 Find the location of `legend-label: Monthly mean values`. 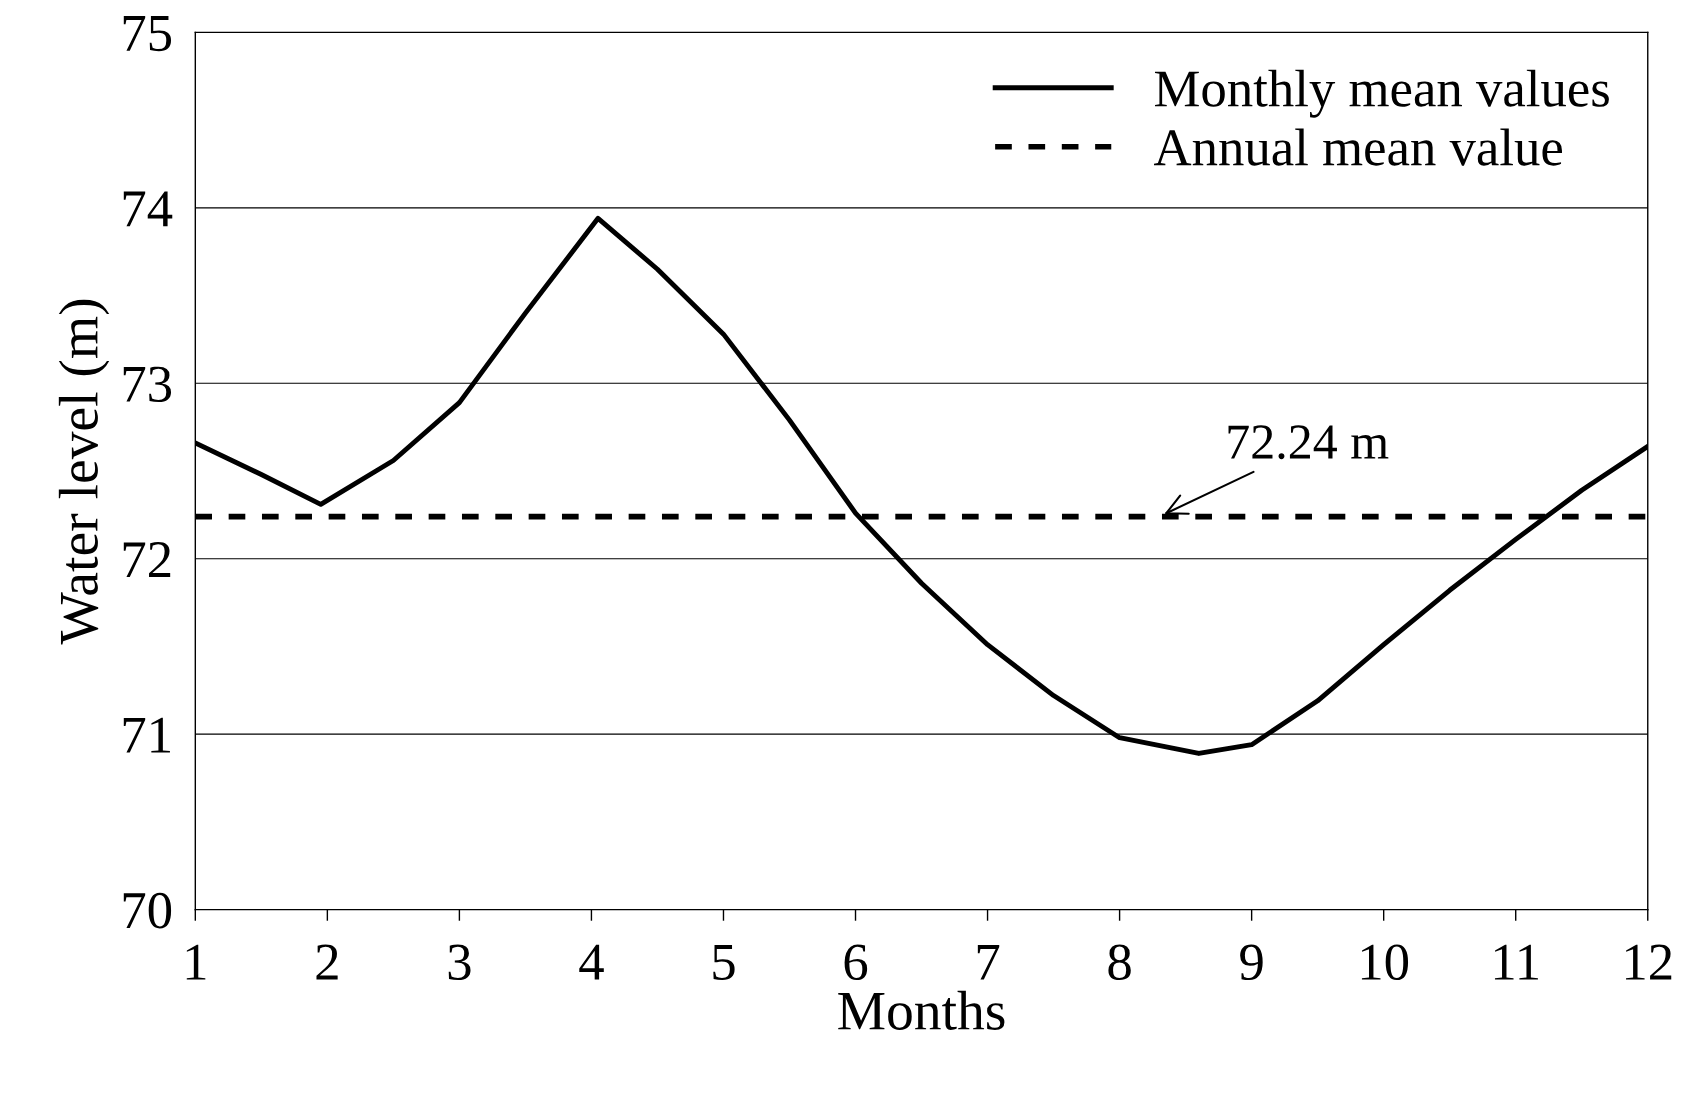

legend-label: Monthly mean values is located at coordinates (1381, 93).